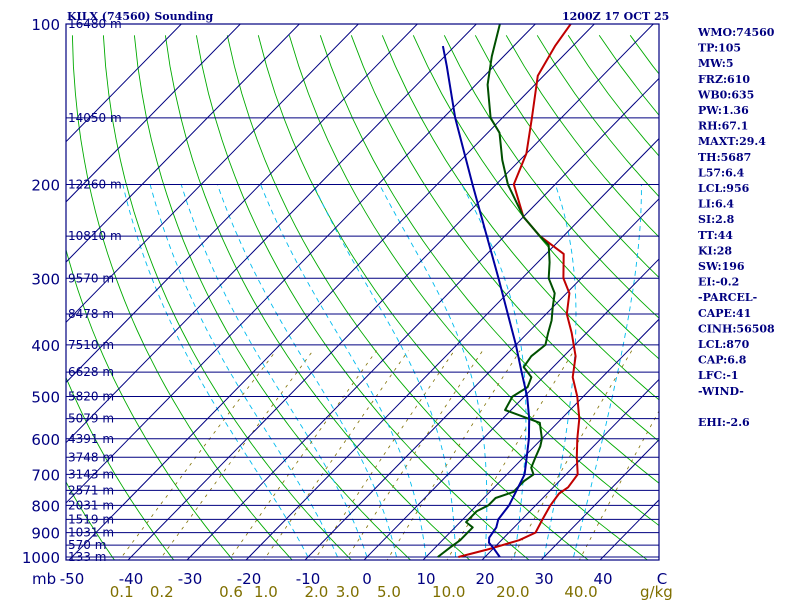 The height and width of the screenshot is (600, 800). What do you see at coordinates (721, 266) in the screenshot?
I see `index-item: SW:196` at bounding box center [721, 266].